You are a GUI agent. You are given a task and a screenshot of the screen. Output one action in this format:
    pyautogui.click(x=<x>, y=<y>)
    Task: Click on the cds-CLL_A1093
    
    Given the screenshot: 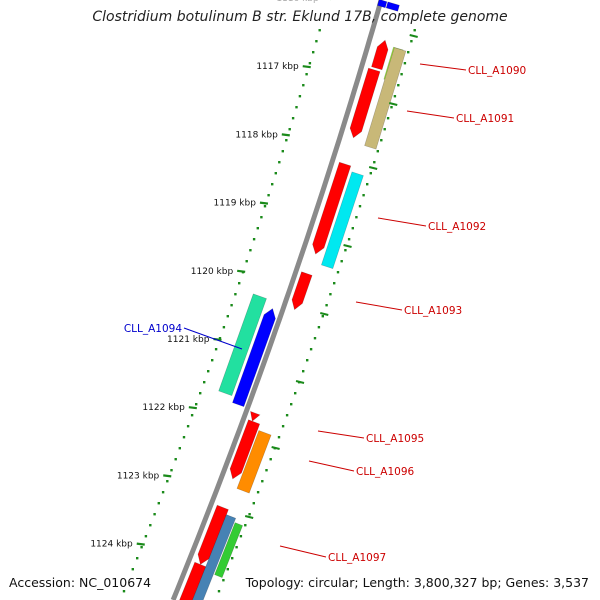 What is the action you would take?
    pyautogui.click(x=302, y=291)
    